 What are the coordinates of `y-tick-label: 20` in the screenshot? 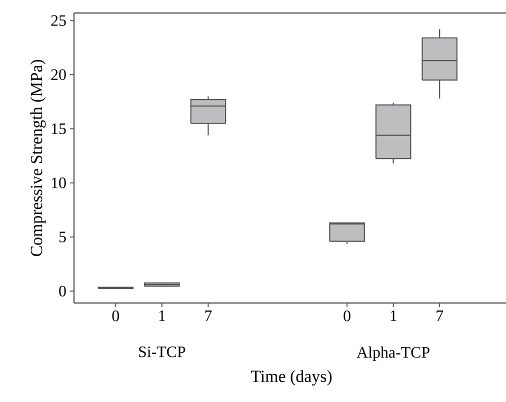 It's located at (58, 74).